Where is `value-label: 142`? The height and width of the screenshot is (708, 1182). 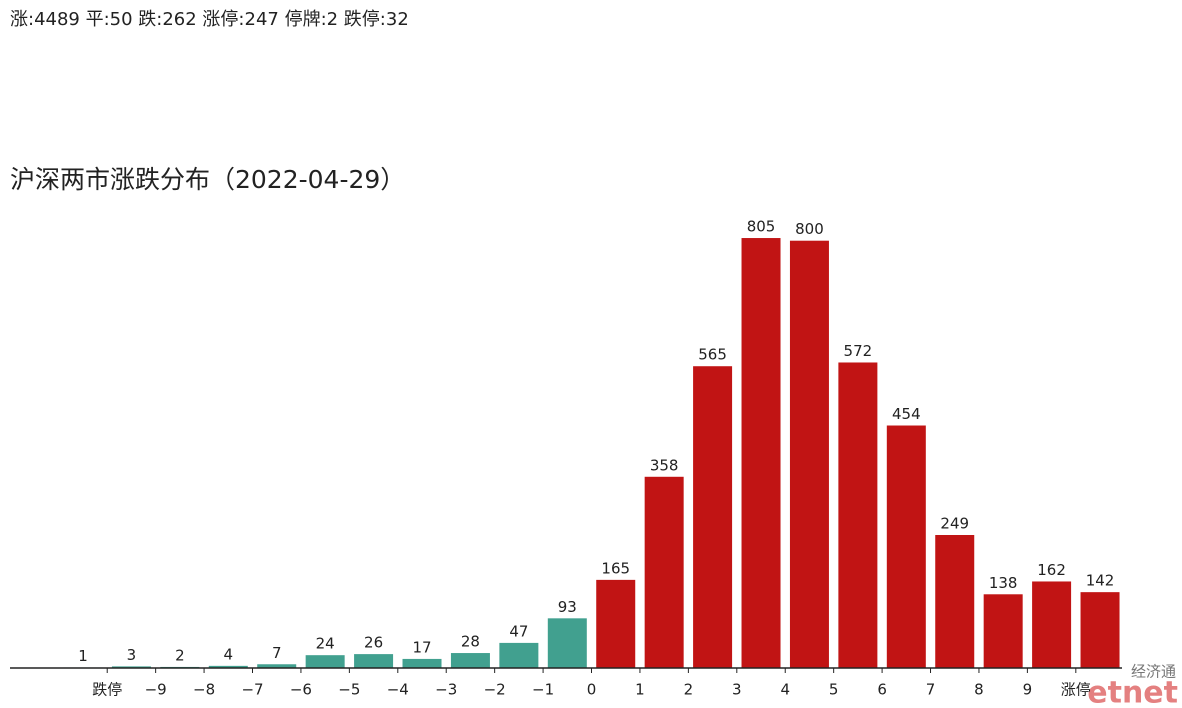
value-label: 142 is located at coordinates (1100, 581).